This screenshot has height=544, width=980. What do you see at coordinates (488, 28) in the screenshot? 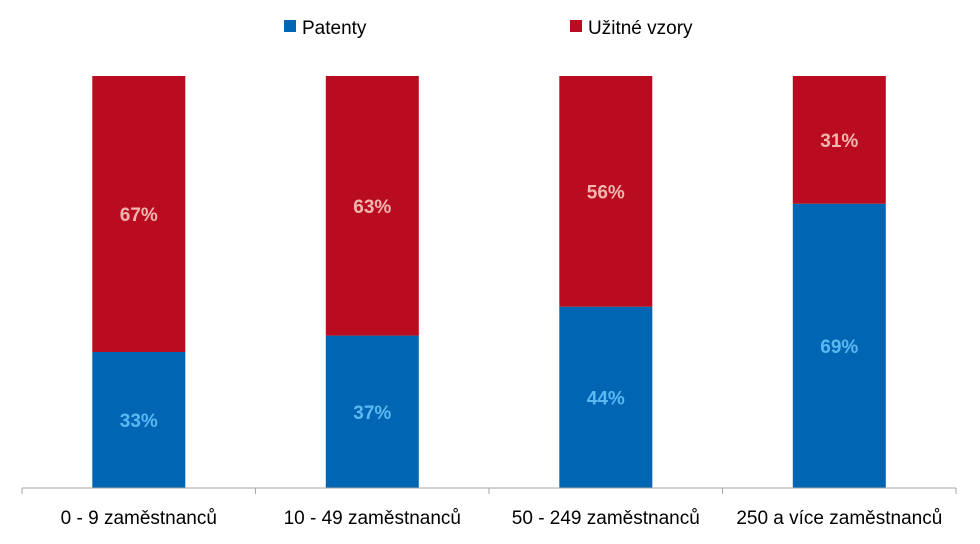
I see `legend: Patenty Užitné vzory` at bounding box center [488, 28].